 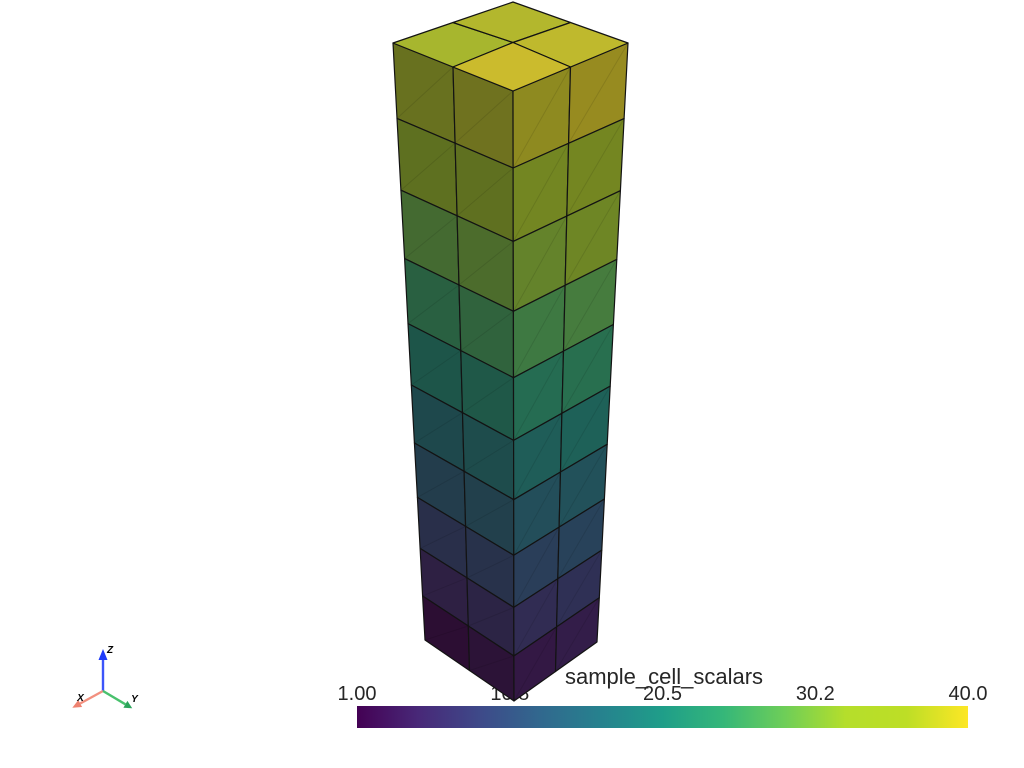 What do you see at coordinates (105, 677) in the screenshot?
I see `orientation-axes-widget: X Y Z` at bounding box center [105, 677].